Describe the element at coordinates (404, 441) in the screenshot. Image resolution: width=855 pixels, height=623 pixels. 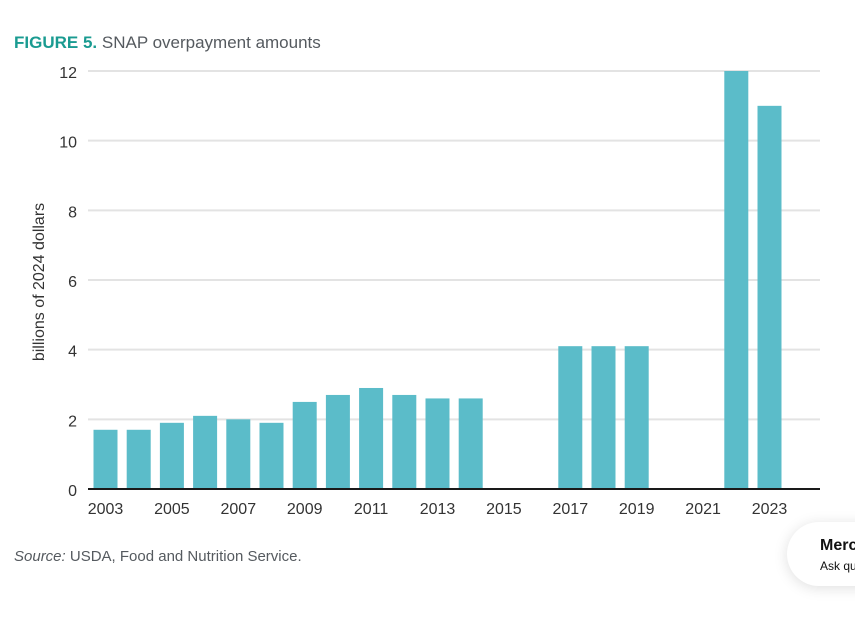
I see `bar-2012` at that location.